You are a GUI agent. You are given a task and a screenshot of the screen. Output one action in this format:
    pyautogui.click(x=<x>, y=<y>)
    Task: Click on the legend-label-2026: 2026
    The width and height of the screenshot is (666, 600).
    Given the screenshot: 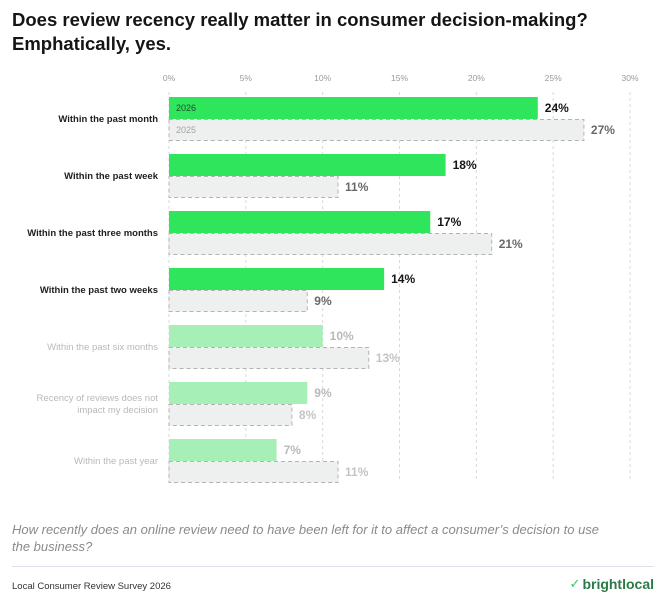 What is the action you would take?
    pyautogui.click(x=186, y=108)
    